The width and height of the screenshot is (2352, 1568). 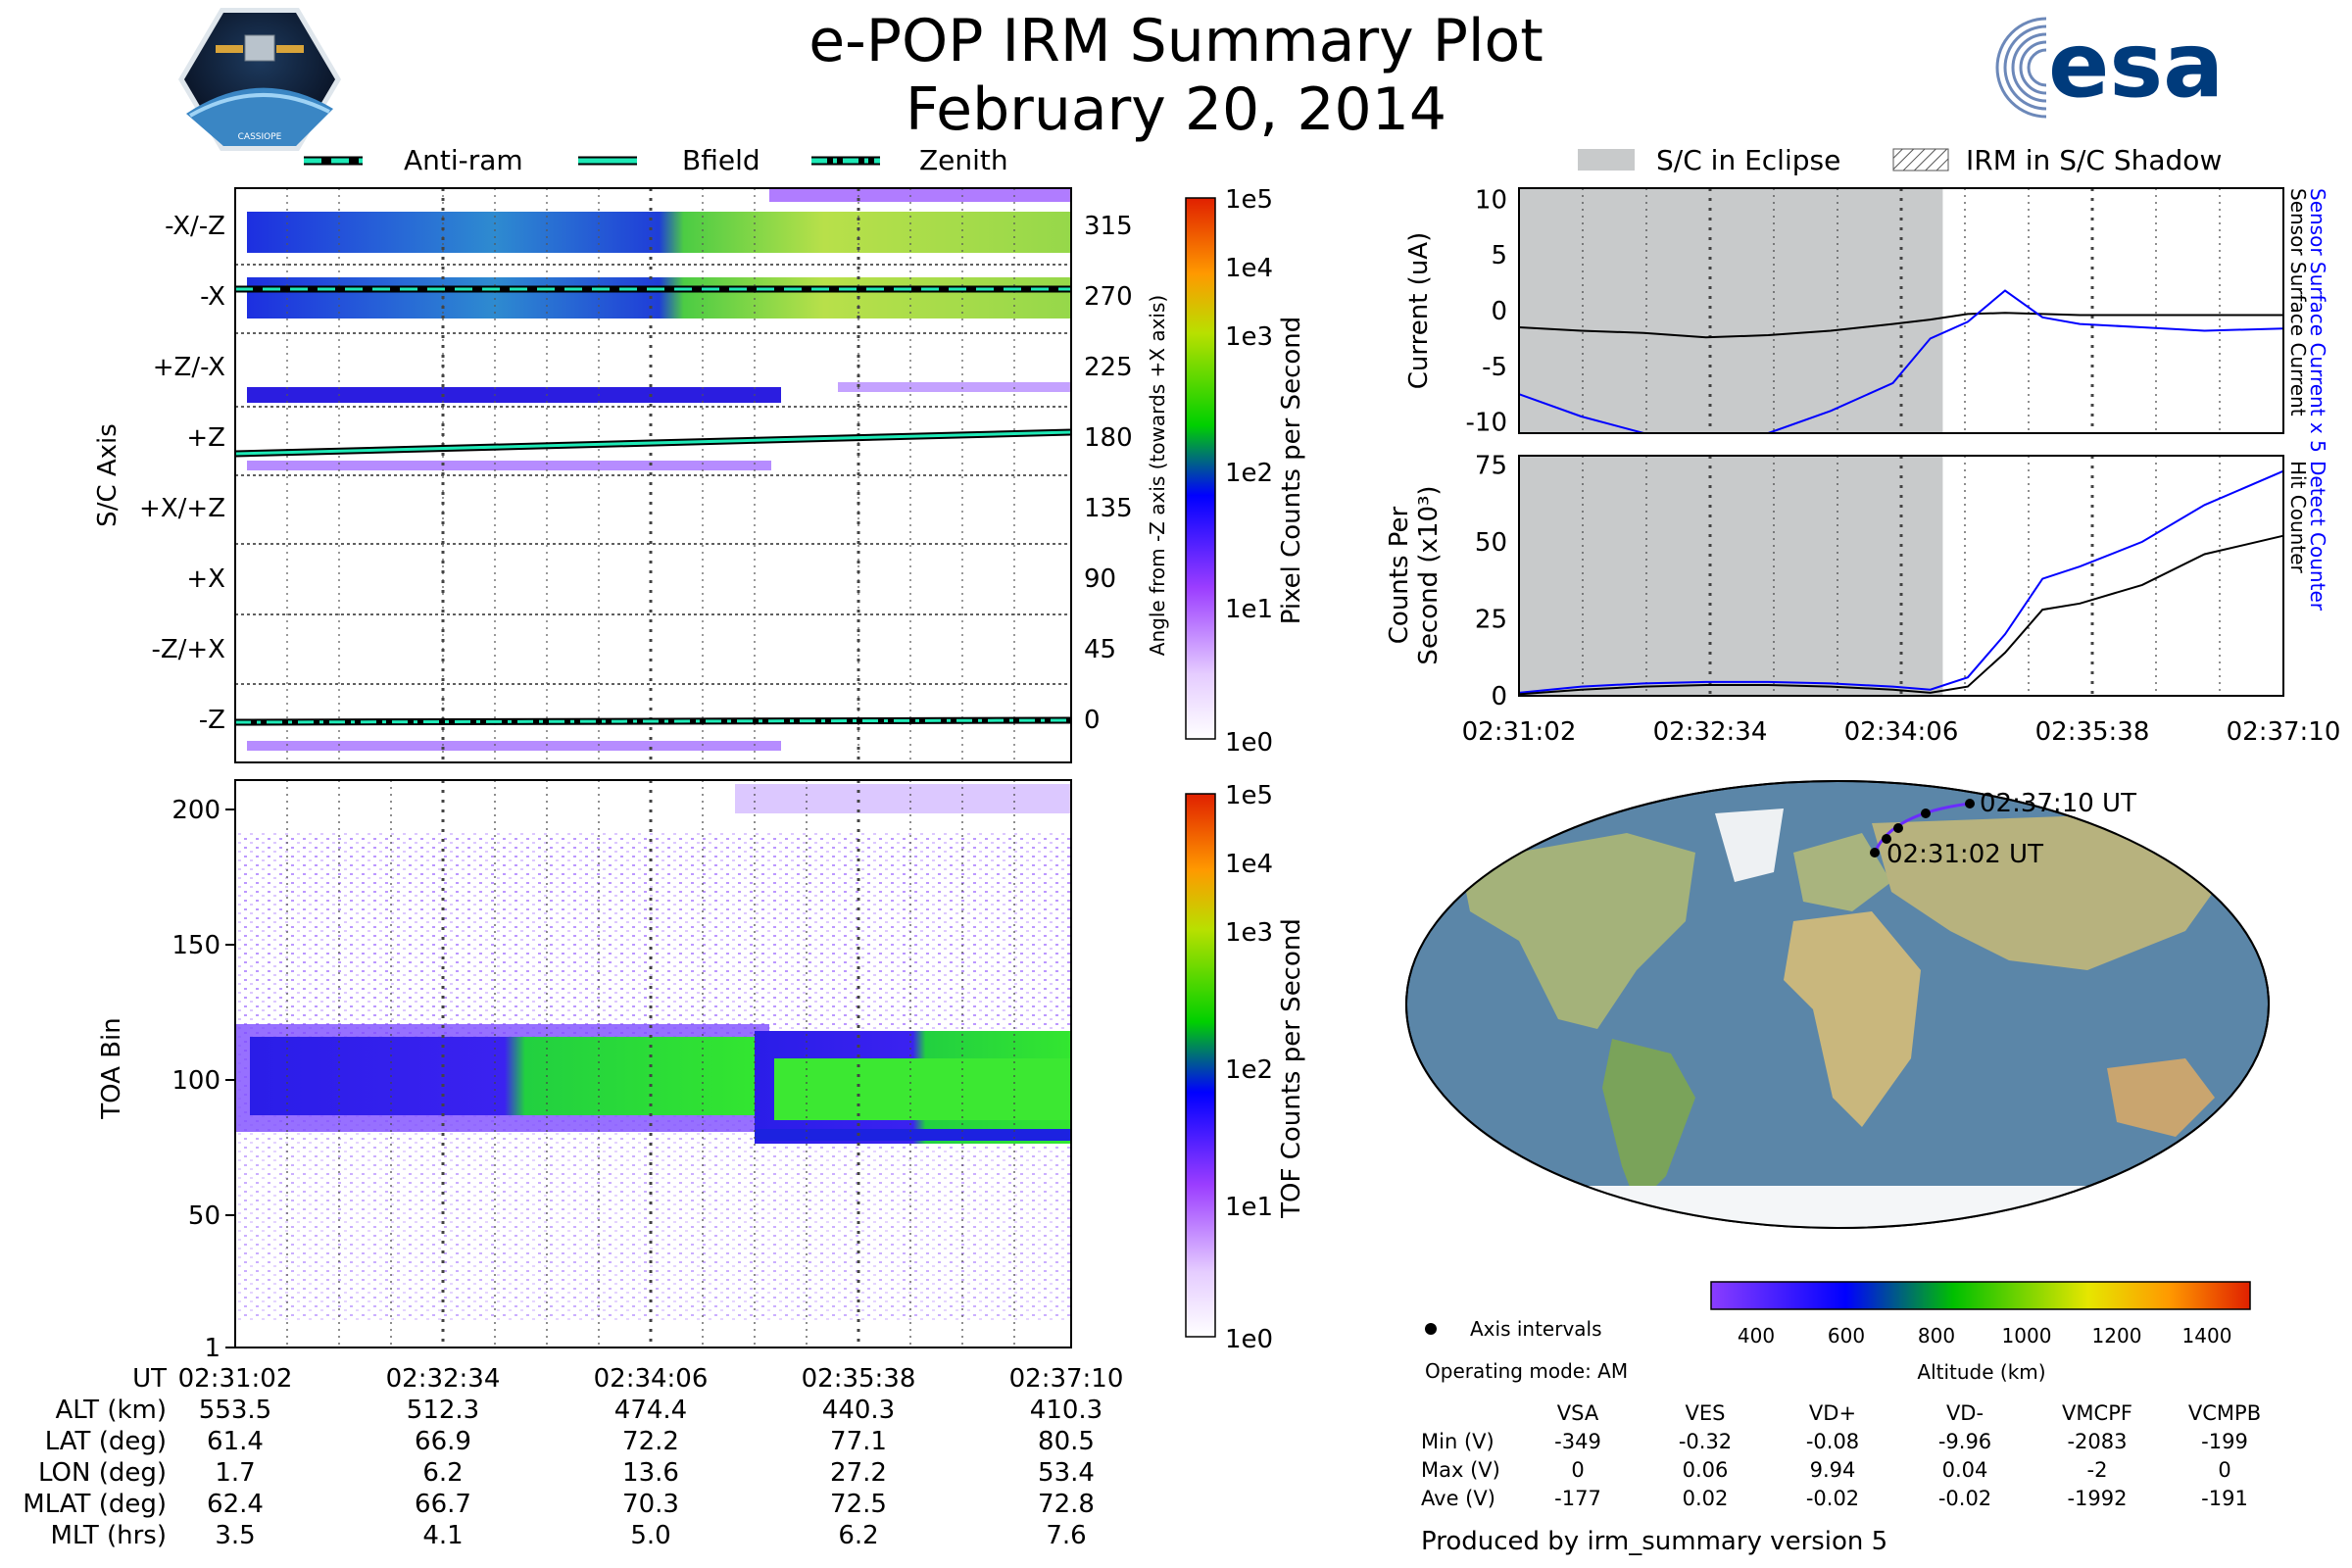 What do you see at coordinates (212, 297) in the screenshot?
I see `y-cat-1: -X` at bounding box center [212, 297].